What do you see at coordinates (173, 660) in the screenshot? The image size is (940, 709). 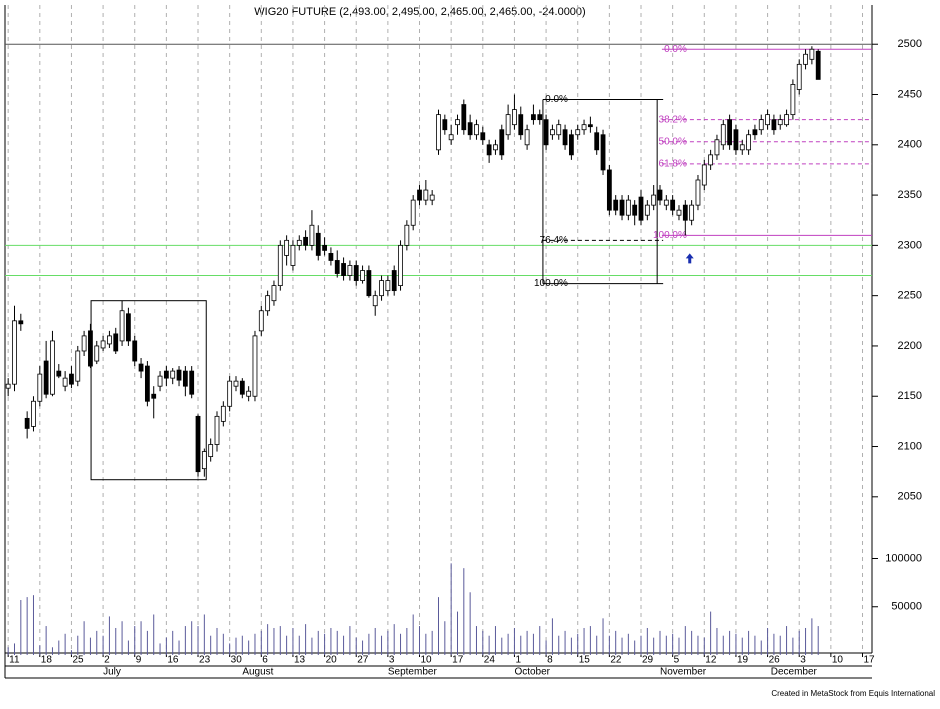 I see `x-tick-label: 16` at bounding box center [173, 660].